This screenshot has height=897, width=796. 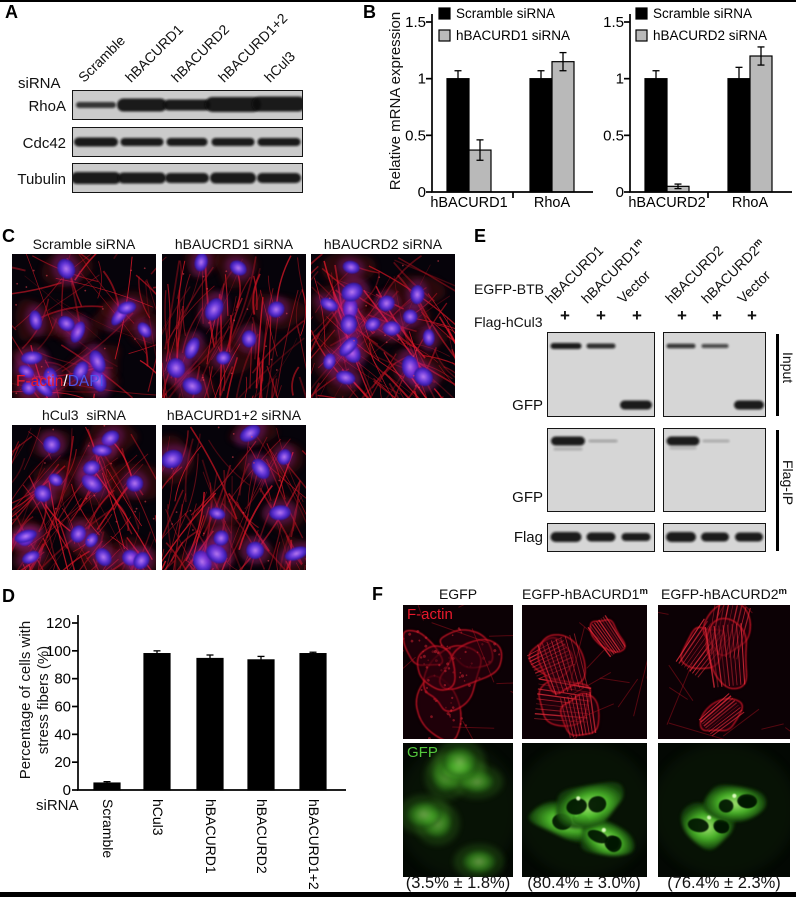 I want to click on flag-hcul3-label: Flag-hCul3, so click(x=508, y=322).